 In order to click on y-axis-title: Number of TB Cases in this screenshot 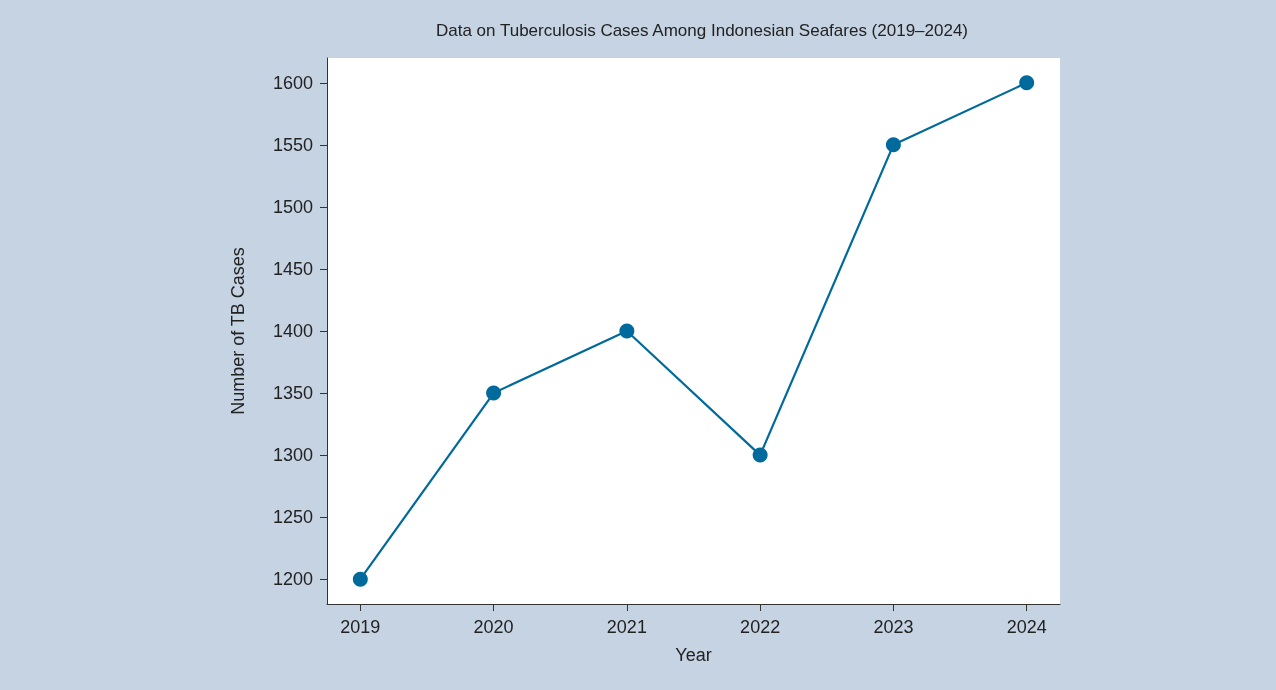, I will do `click(238, 331)`.